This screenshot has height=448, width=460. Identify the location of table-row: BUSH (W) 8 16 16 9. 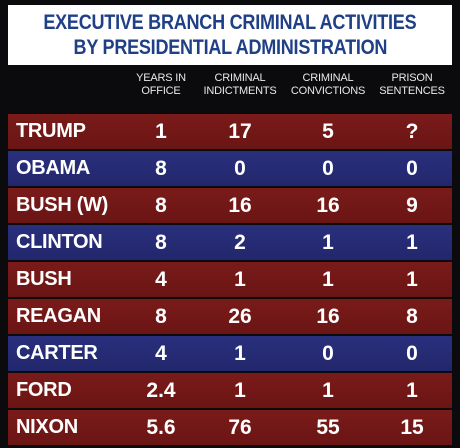
(230, 205).